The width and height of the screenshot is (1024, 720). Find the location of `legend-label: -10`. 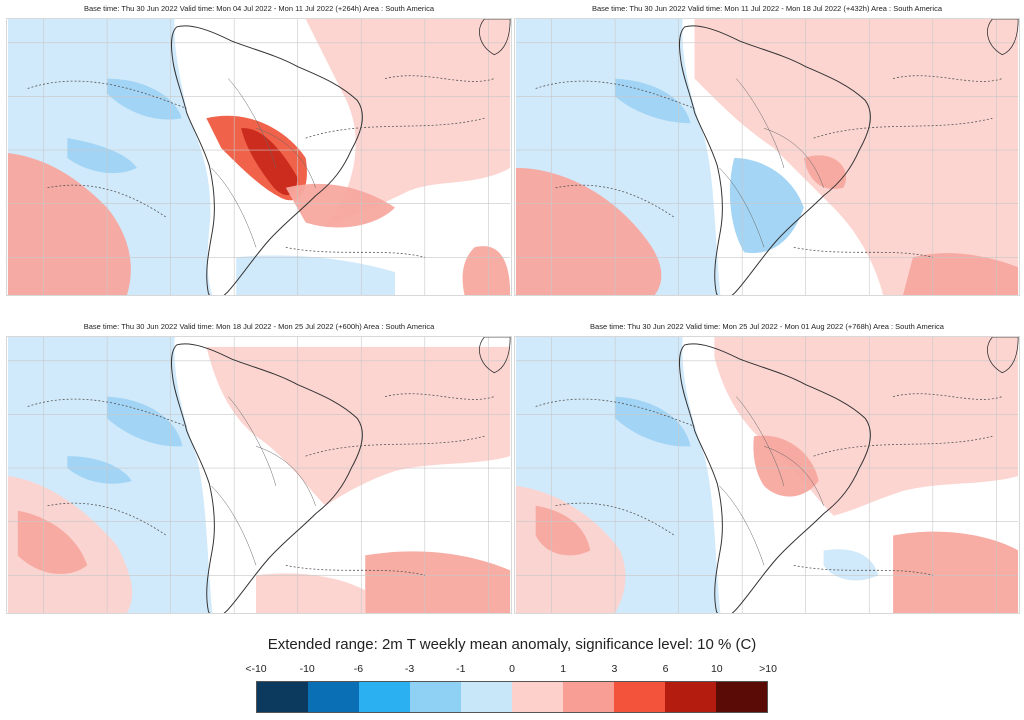

legend-label: -10 is located at coordinates (307, 669).